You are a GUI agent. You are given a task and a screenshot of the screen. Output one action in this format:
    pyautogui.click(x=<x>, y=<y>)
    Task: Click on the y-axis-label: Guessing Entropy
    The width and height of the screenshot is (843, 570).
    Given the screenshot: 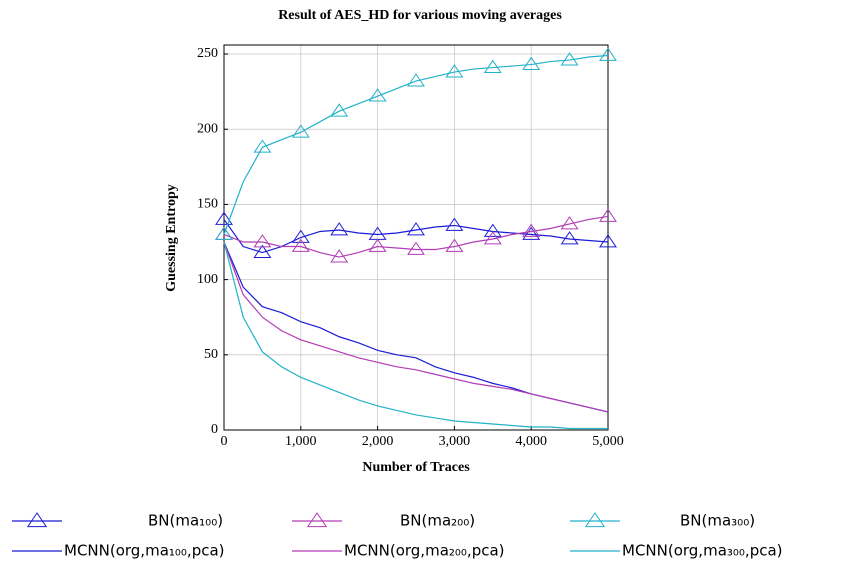 What is the action you would take?
    pyautogui.click(x=171, y=238)
    